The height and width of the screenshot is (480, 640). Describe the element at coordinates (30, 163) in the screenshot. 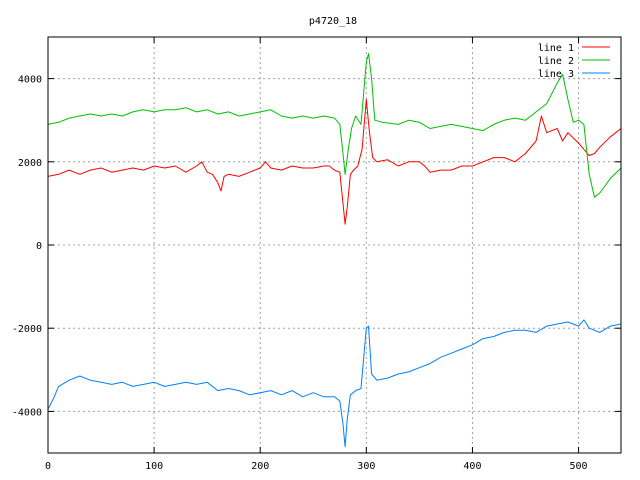

I see `y-tick-label: 2000` at that location.